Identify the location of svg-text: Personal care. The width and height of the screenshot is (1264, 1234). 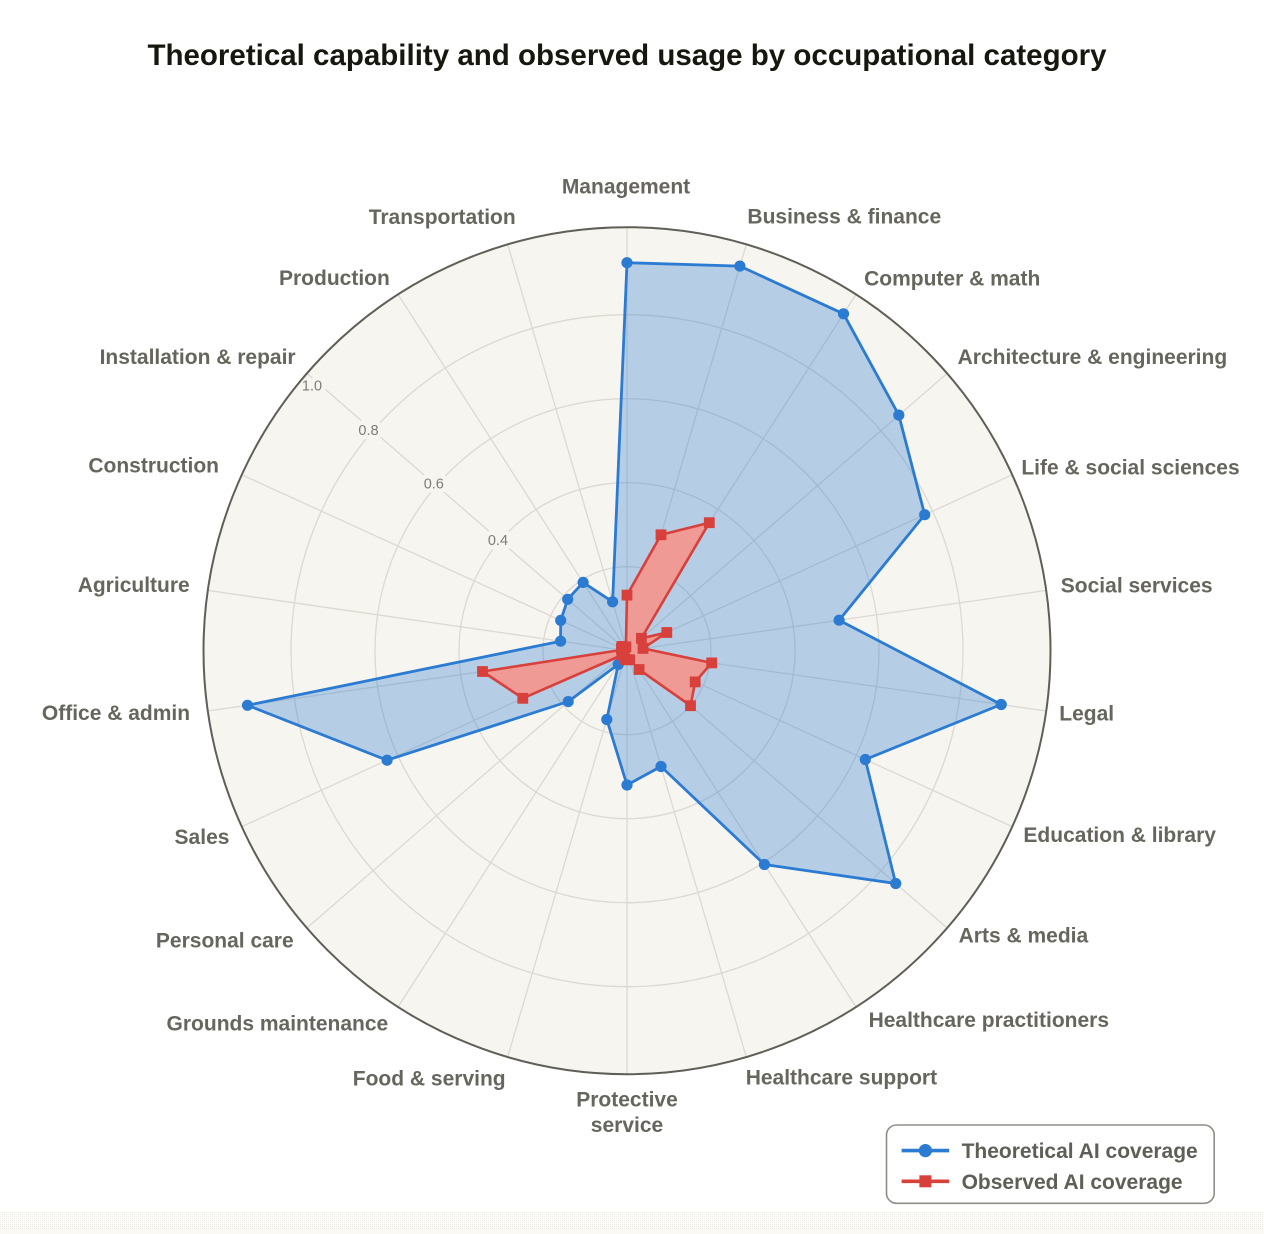
(225, 941).